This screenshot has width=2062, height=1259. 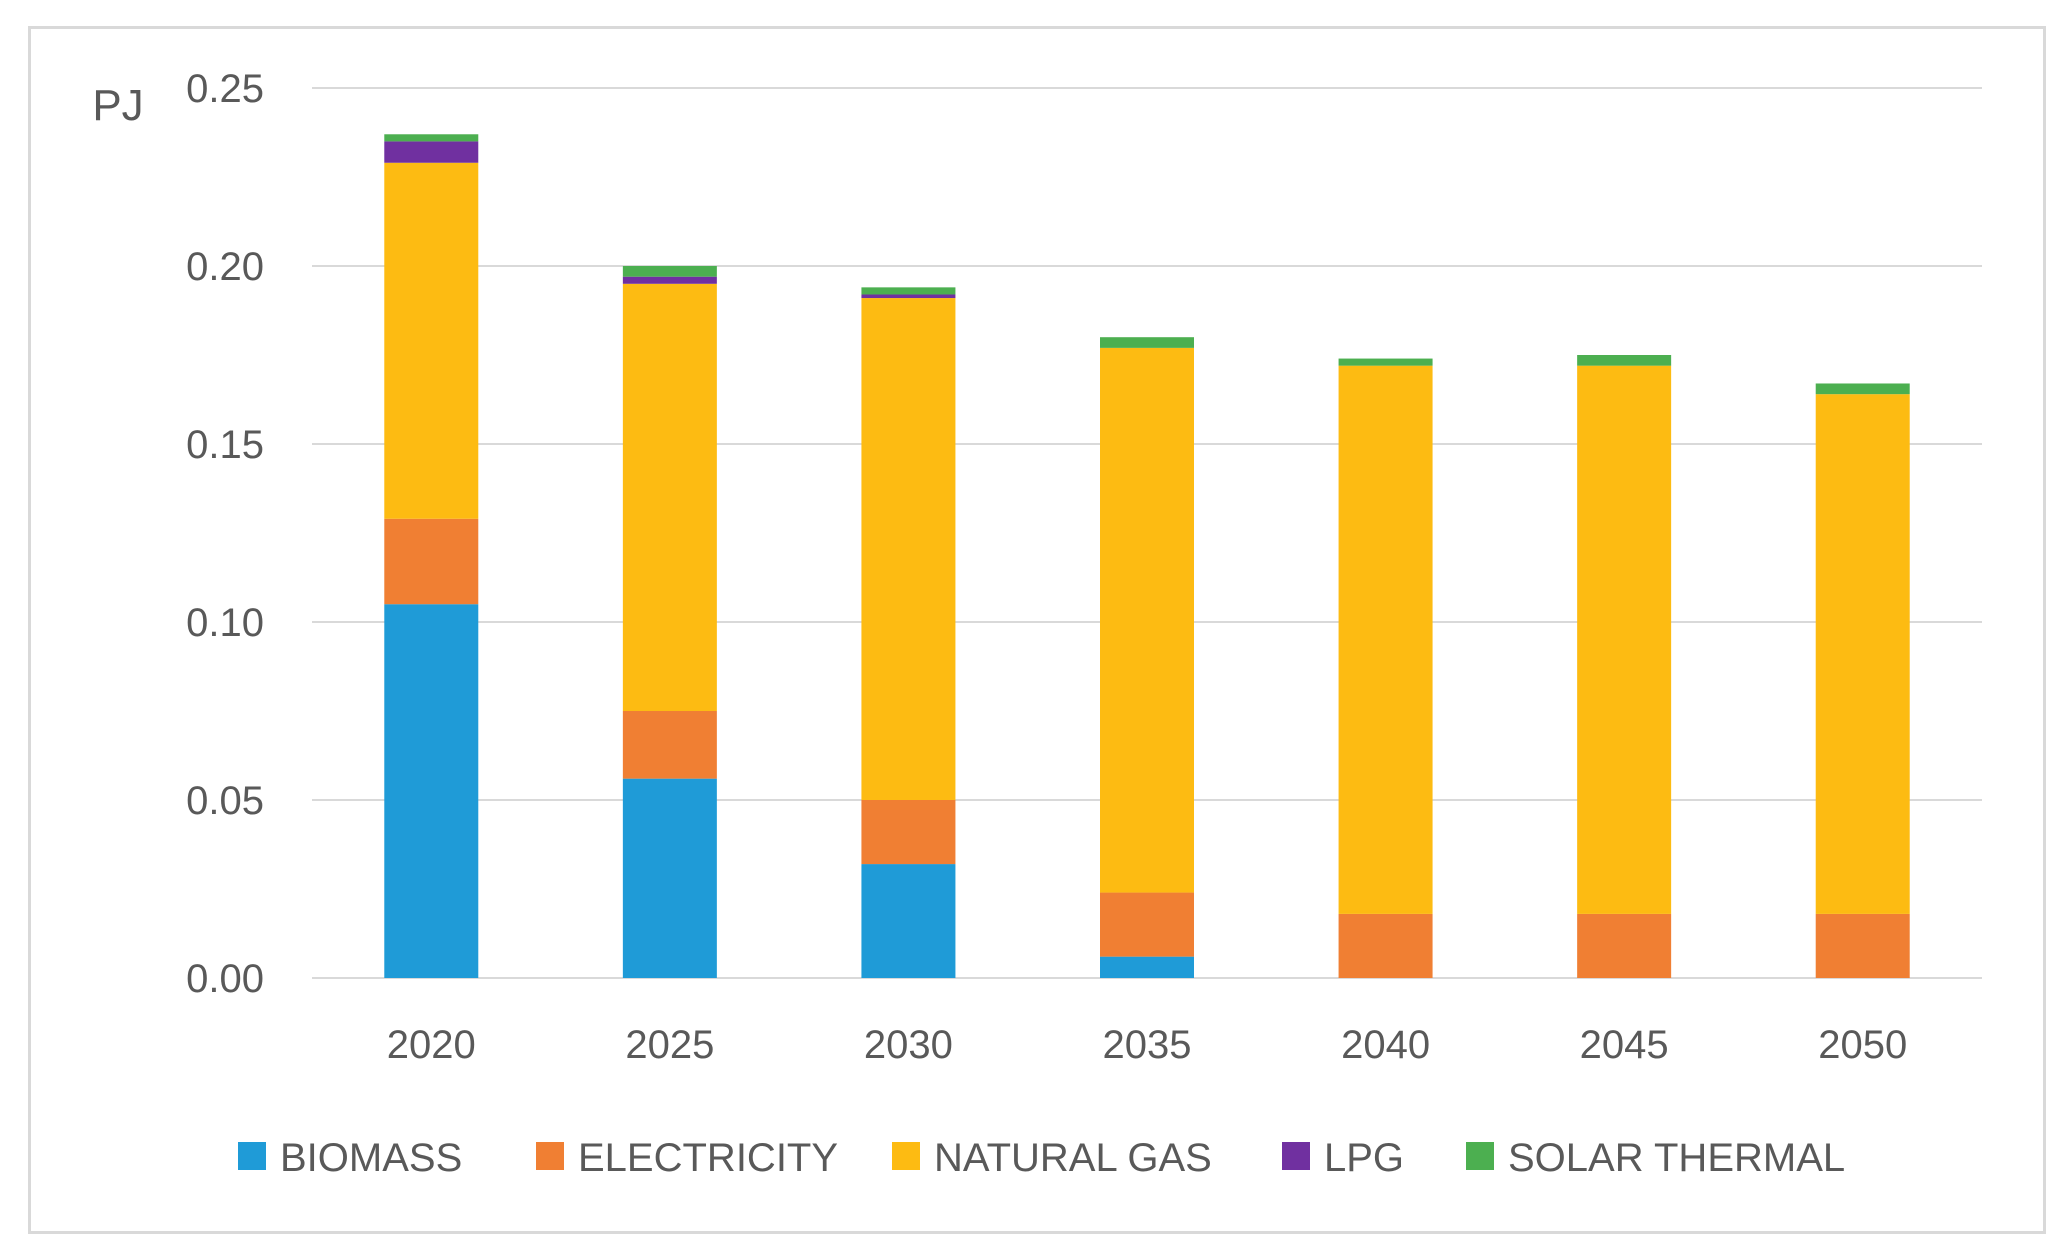 What do you see at coordinates (1147, 924) in the screenshot?
I see `bar-electricity-2035` at bounding box center [1147, 924].